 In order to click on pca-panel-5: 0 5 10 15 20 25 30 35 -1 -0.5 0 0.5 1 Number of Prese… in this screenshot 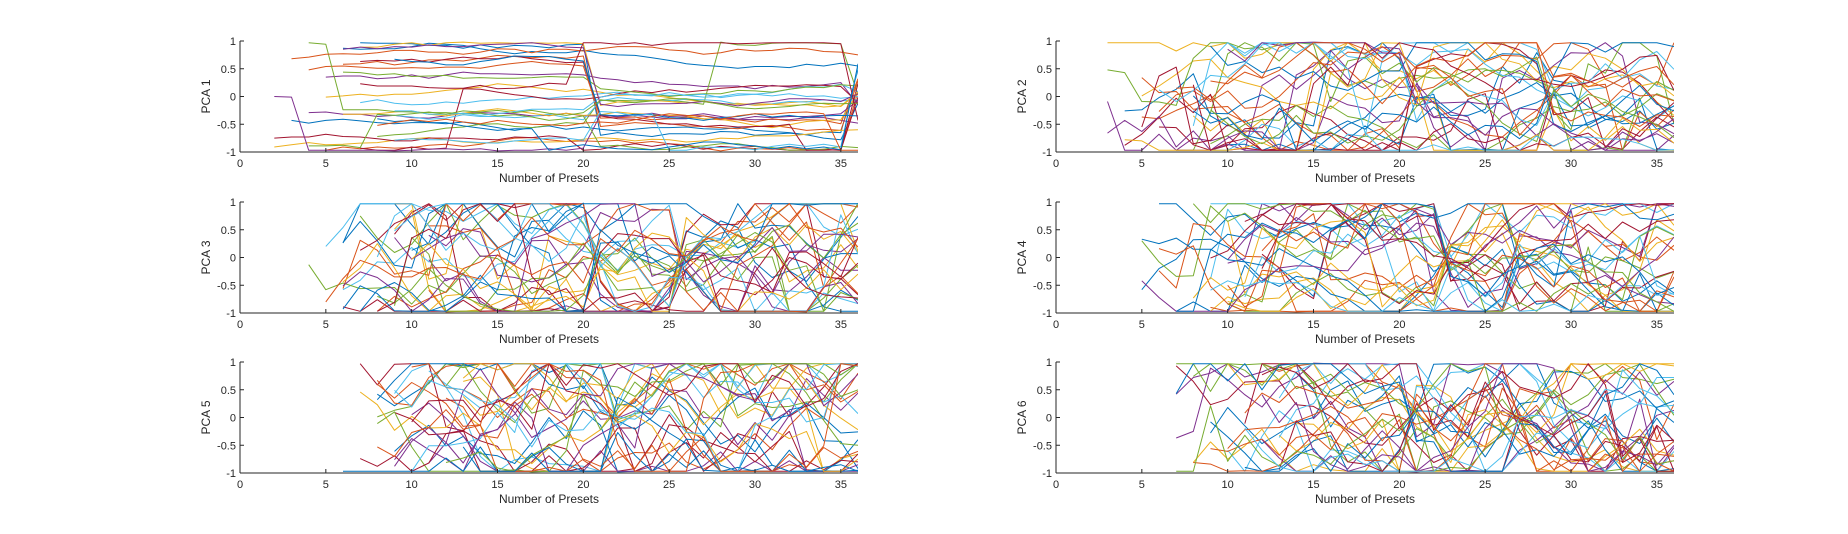, I will do `click(528, 431)`.